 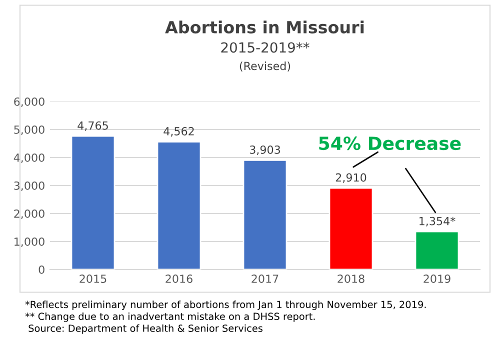 What do you see at coordinates (29, 186) in the screenshot?
I see `y-tick-label: 3,000` at bounding box center [29, 186].